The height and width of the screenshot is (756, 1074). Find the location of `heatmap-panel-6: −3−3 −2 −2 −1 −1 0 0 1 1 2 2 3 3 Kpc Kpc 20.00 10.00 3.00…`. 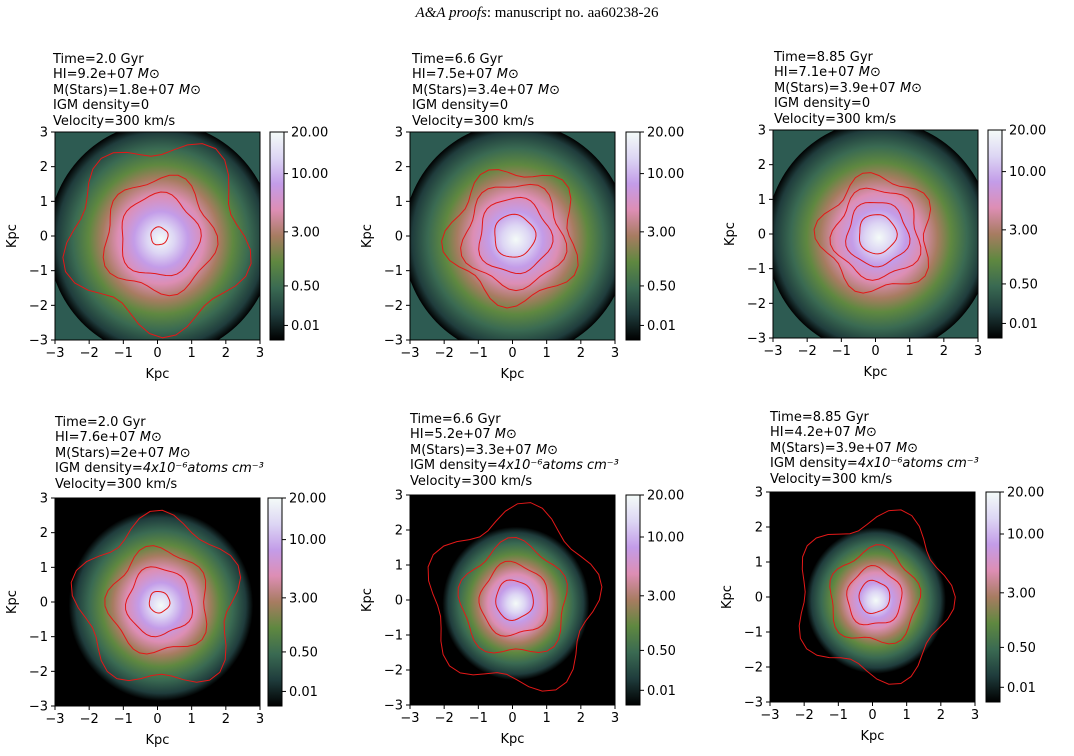

heatmap-panel-6: −3−3 −2 −2 −1 −1 0 0 1 1 2 2 3 3 Kpc Kpc 20.00 10.00 3.00… is located at coordinates (882, 615).